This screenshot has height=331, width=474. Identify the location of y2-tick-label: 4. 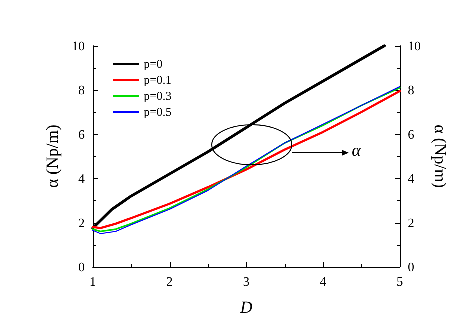
(411, 178).